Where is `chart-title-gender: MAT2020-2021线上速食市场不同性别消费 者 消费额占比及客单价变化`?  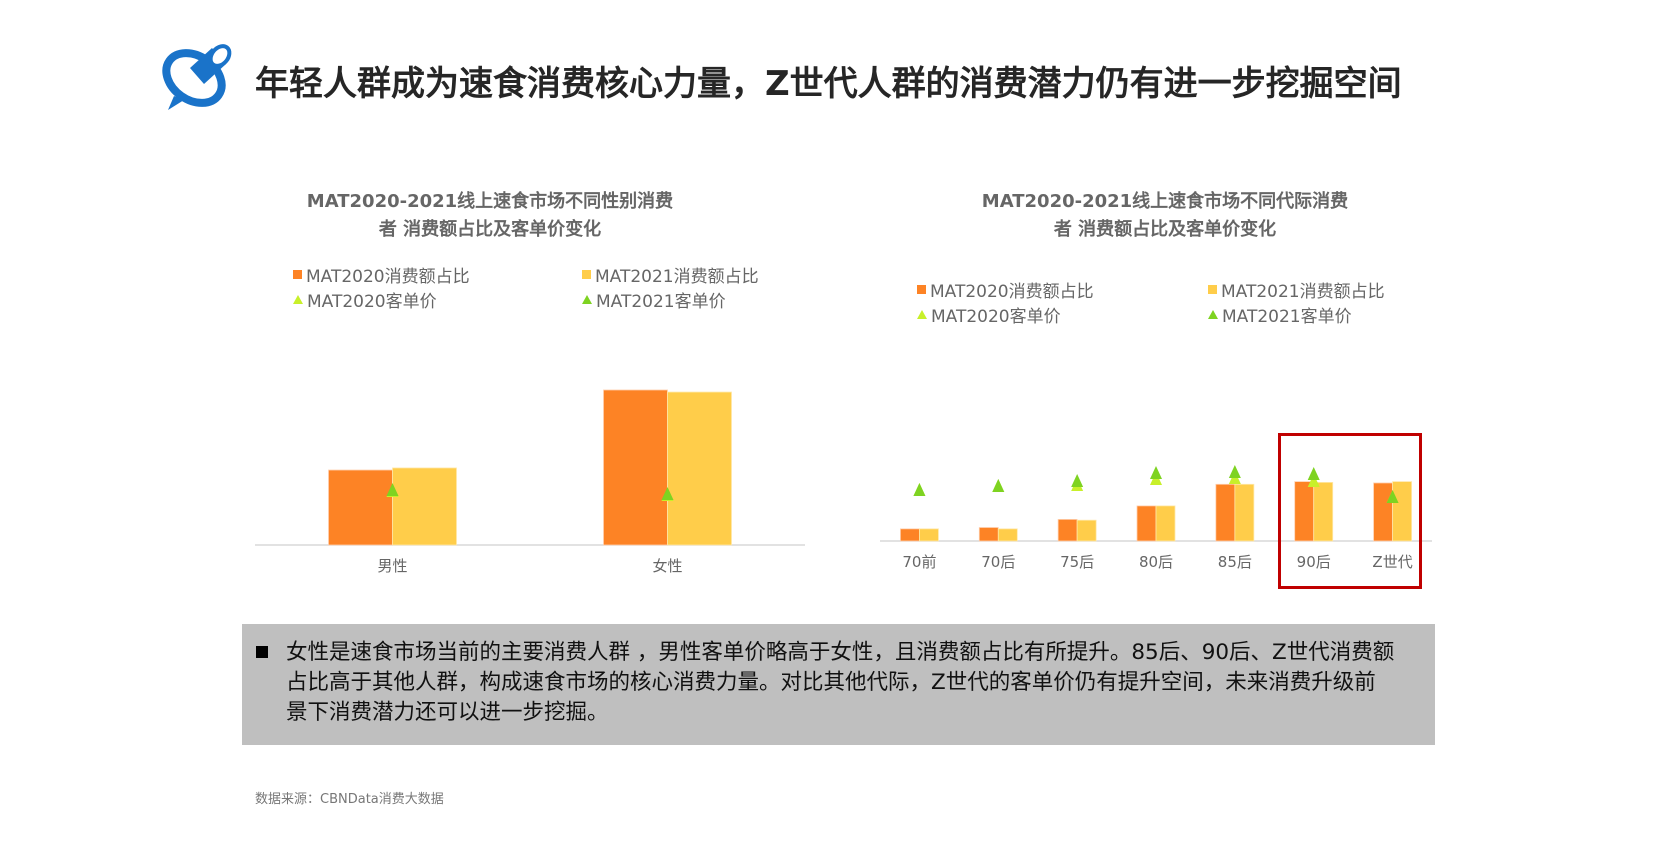
chart-title-gender: MAT2020-2021线上速食市场不同性别消费 者 消费额占比及客单价变化 is located at coordinates (490, 216).